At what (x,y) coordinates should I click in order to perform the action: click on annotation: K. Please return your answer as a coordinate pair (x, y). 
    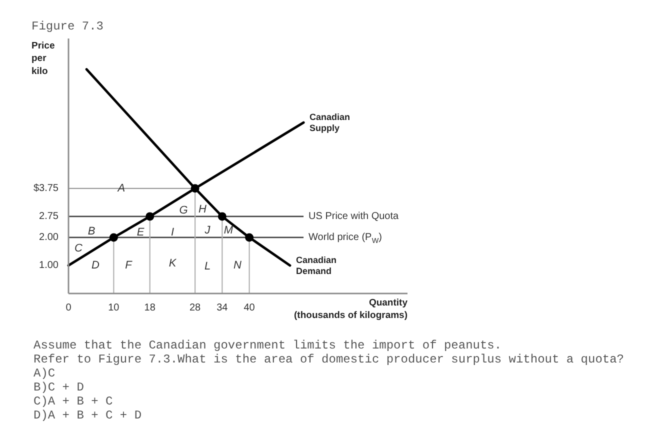
    Looking at the image, I should click on (172, 264).